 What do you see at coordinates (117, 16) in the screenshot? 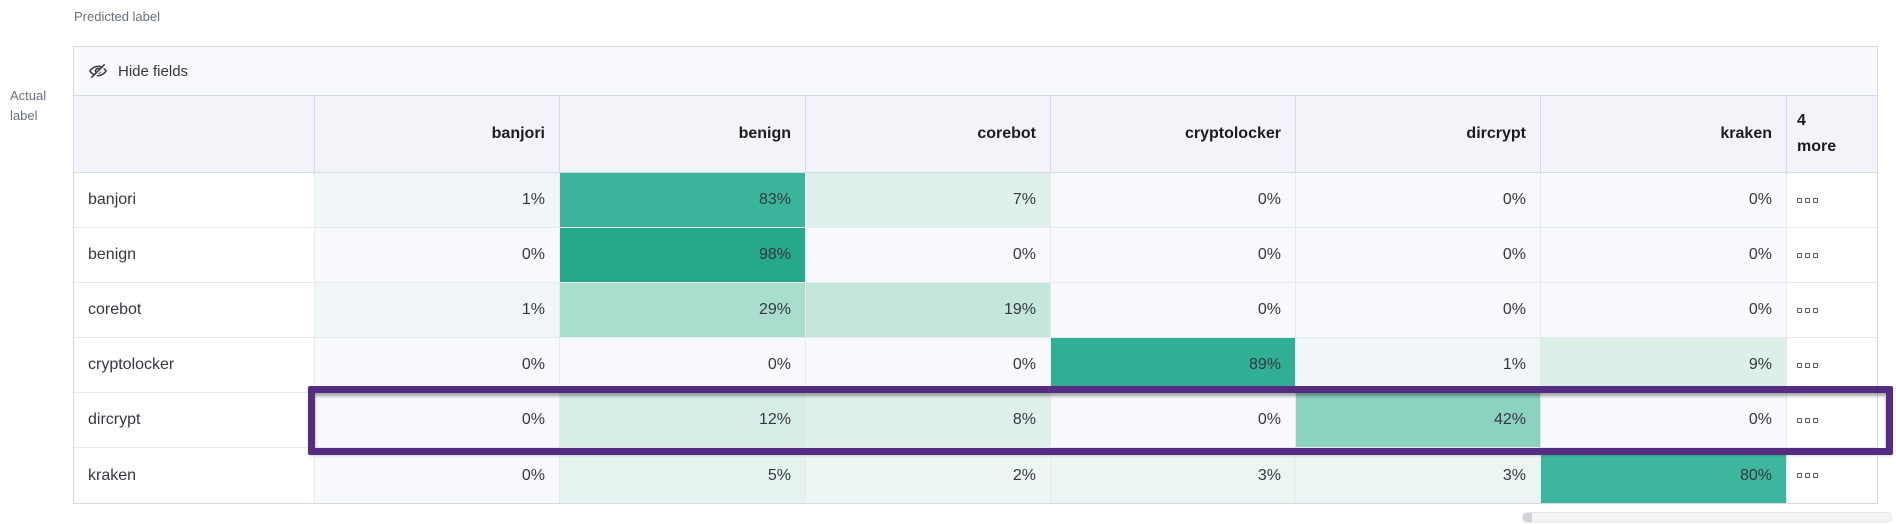
I see `predicted-axis-label: Predicted label` at bounding box center [117, 16].